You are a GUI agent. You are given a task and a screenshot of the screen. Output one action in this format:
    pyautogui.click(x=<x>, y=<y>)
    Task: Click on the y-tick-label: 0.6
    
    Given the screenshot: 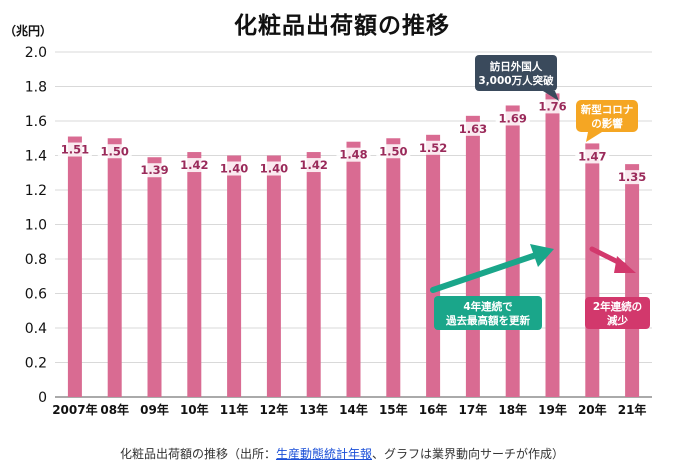 What is the action you would take?
    pyautogui.click(x=36, y=295)
    